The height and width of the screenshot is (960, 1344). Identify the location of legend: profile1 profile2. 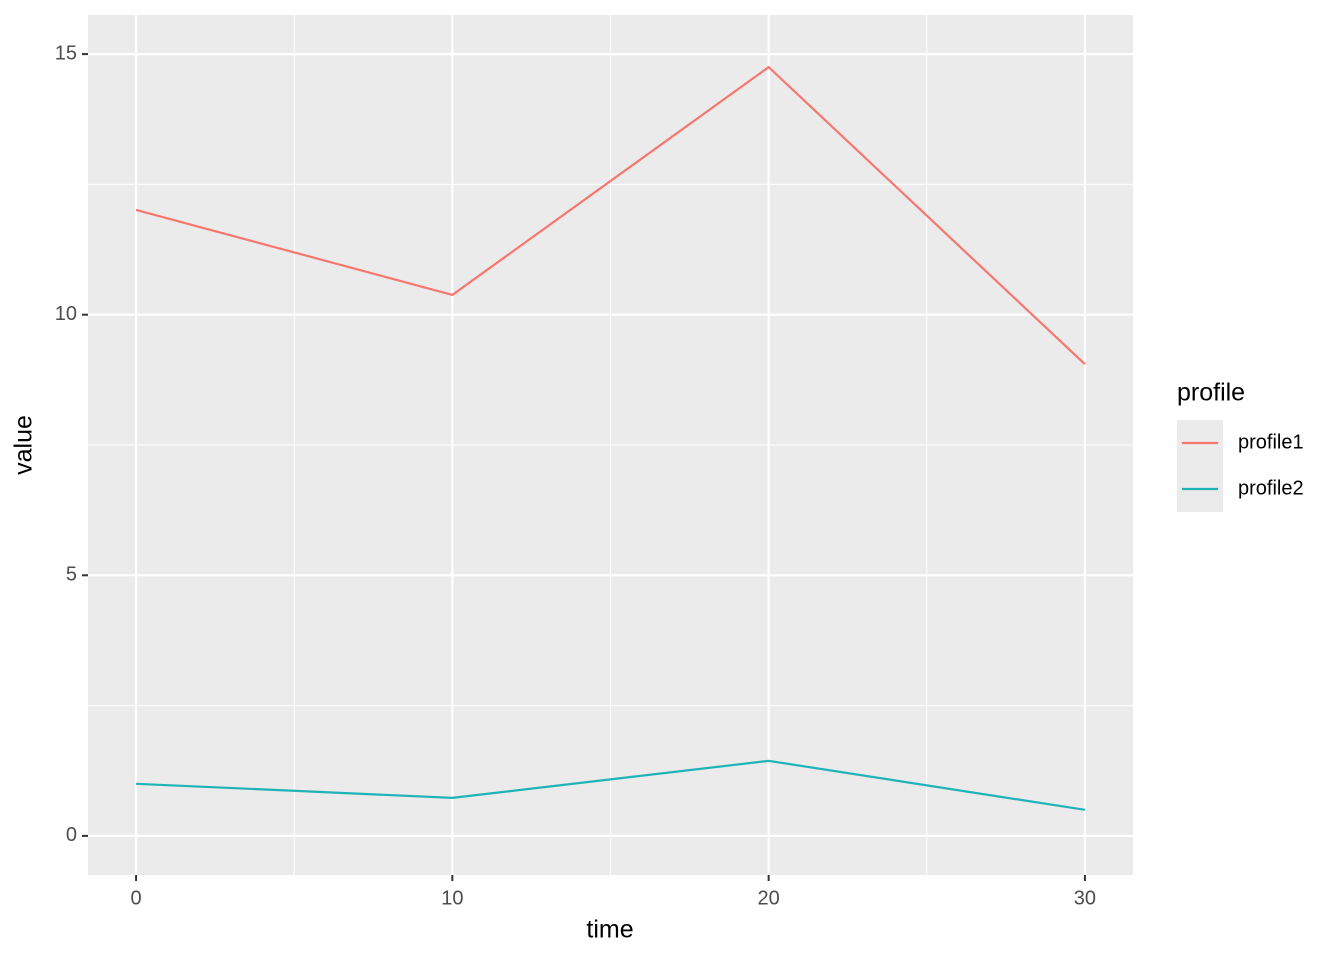
(1240, 466).